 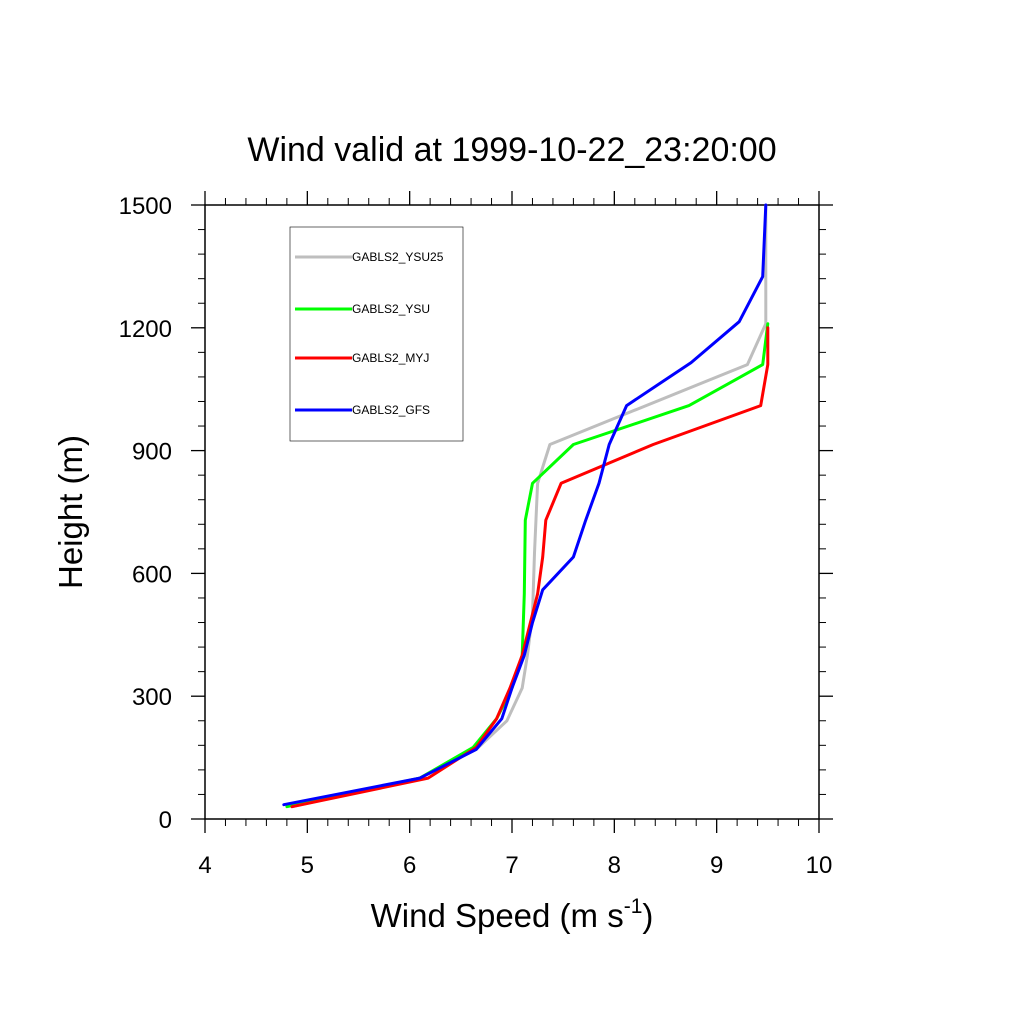 What do you see at coordinates (391, 410) in the screenshot?
I see `legend-label-gabls2-gfs: GABLS2_GFS` at bounding box center [391, 410].